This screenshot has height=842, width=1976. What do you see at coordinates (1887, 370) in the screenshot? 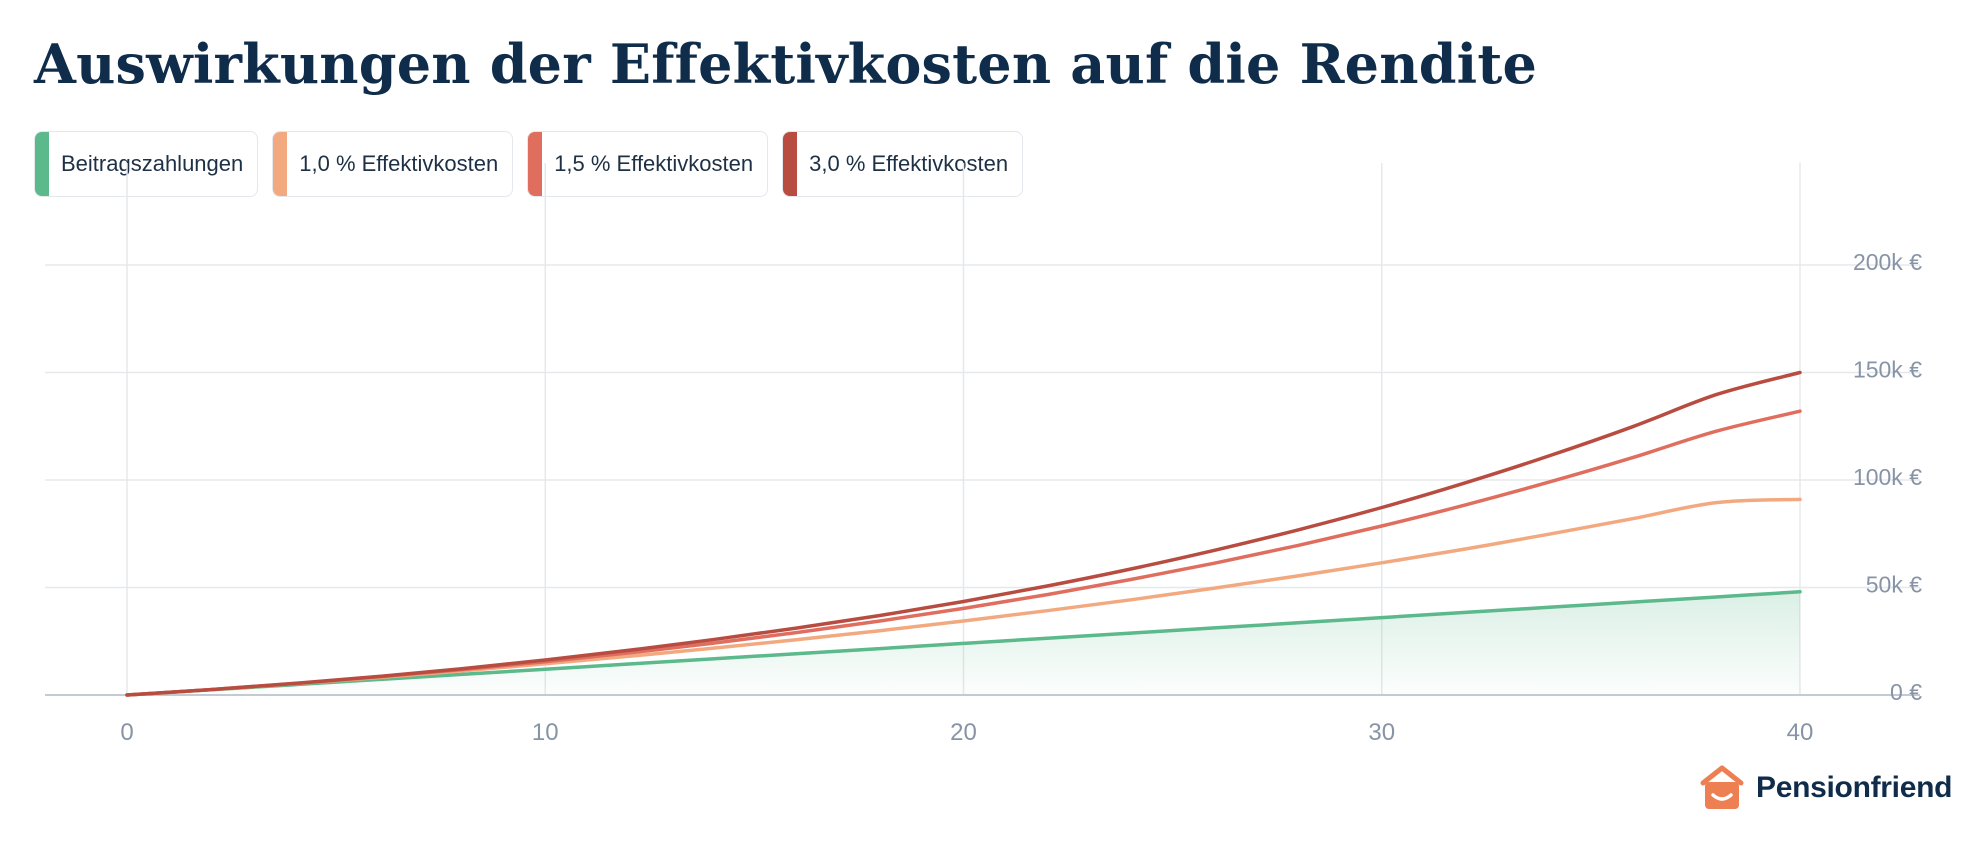
I see `y-tick-label: 150k €` at bounding box center [1887, 370].